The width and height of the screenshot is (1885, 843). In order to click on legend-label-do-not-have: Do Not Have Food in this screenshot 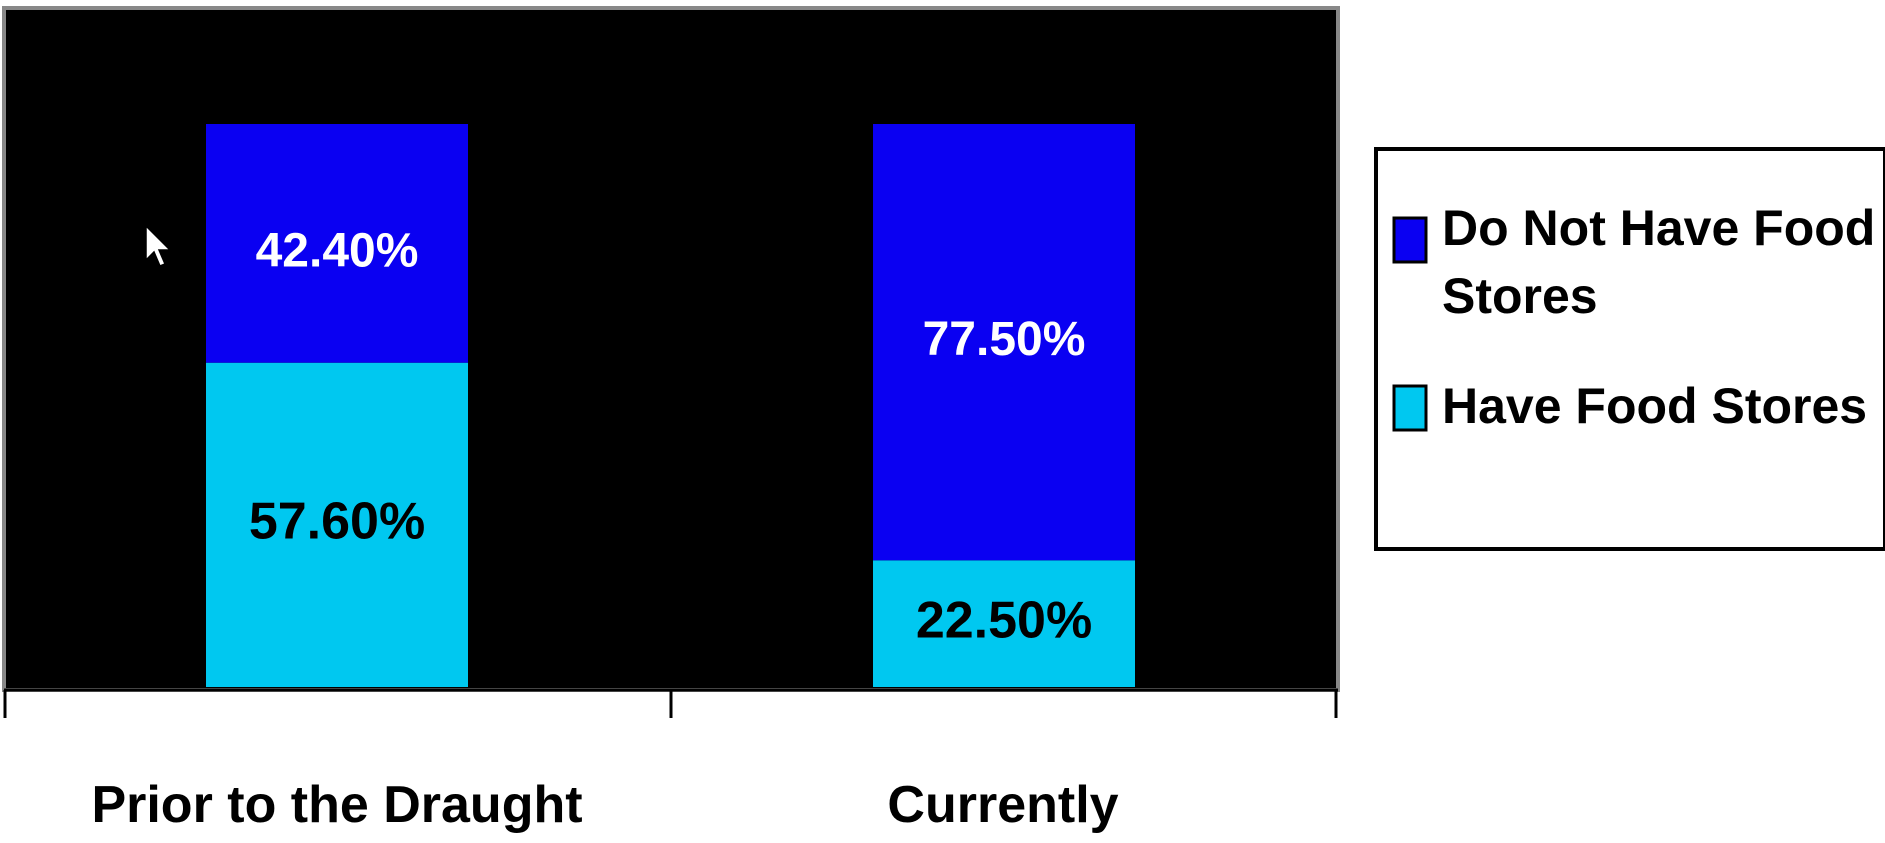, I will do `click(1658, 228)`.